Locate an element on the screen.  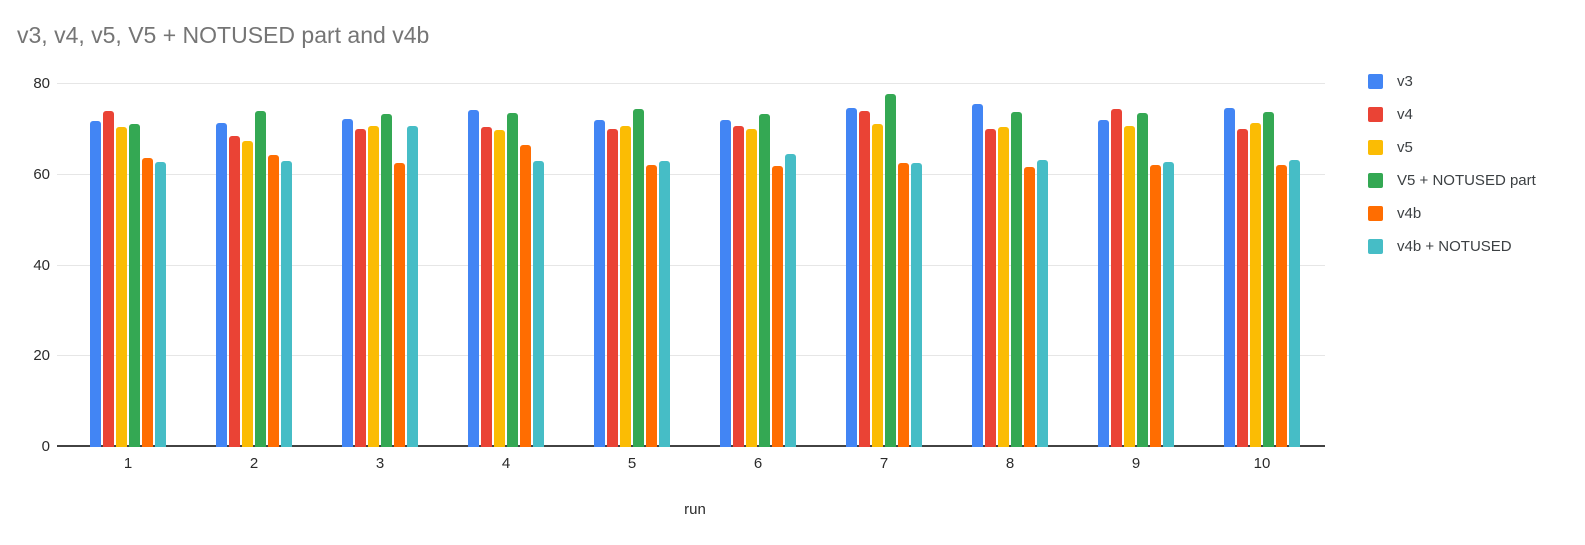
x-tick-label-9: 9 is located at coordinates (1136, 463).